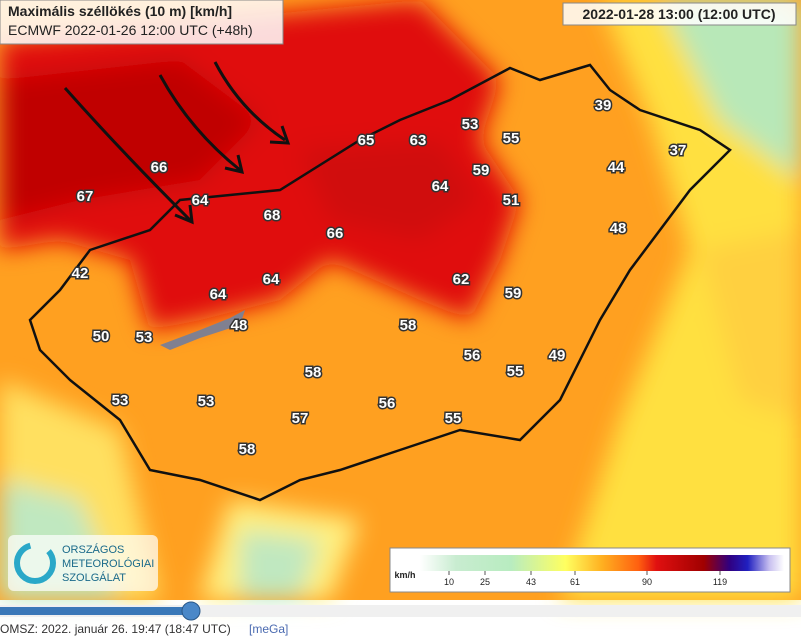  I want to click on slider-handle, so click(191, 611).